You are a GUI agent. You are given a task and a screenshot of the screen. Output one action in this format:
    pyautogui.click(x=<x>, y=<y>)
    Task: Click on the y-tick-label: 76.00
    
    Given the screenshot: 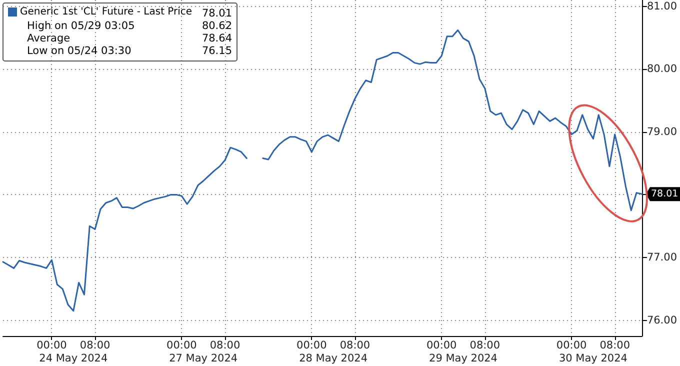 What is the action you would take?
    pyautogui.click(x=662, y=320)
    